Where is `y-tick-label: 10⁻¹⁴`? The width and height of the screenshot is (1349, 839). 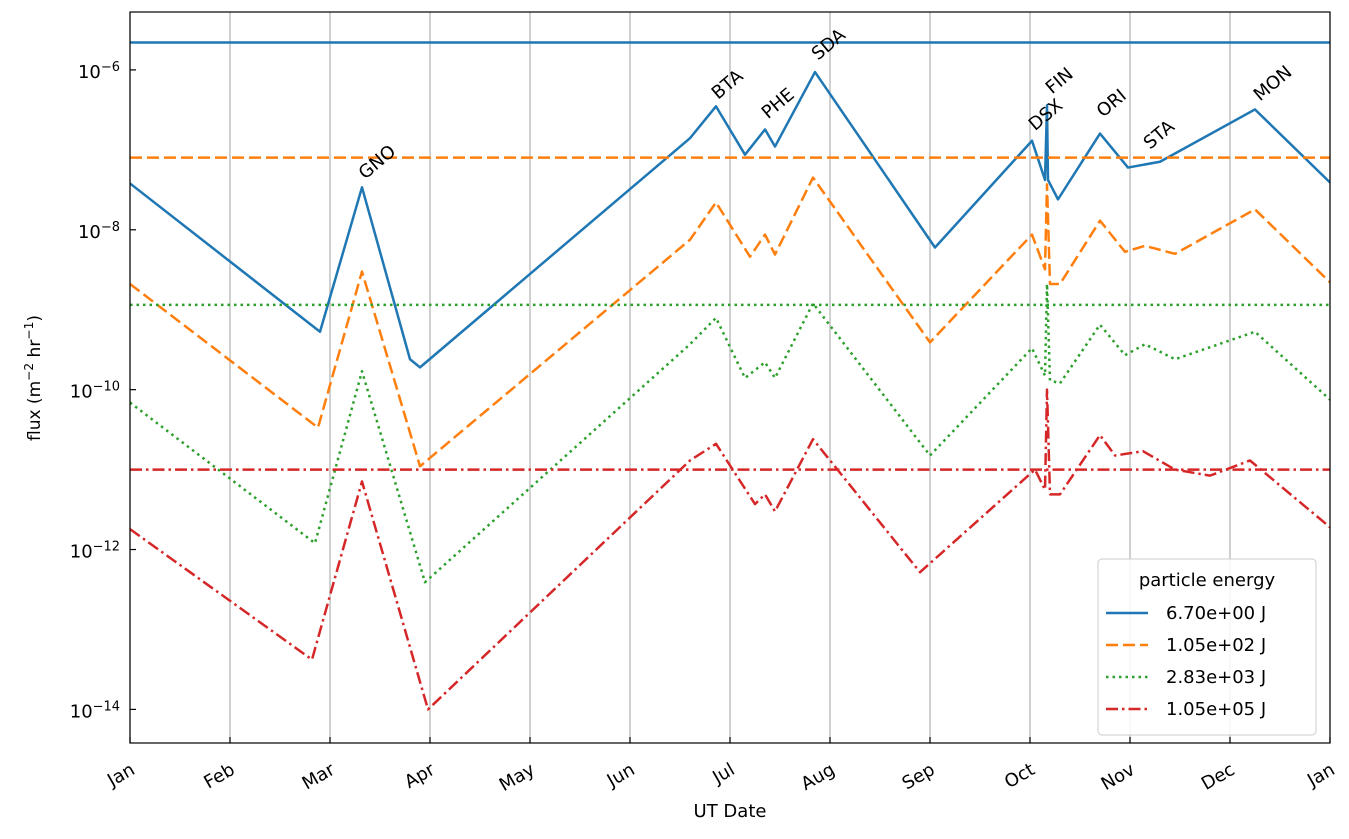 y-tick-label: 10⁻¹⁴ is located at coordinates (95, 710).